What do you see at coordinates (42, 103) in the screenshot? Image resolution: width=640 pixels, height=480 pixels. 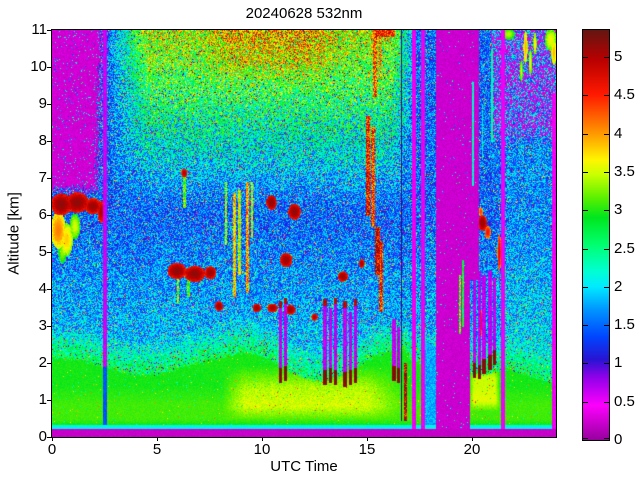 I see `y-tick-label: 9` at bounding box center [42, 103].